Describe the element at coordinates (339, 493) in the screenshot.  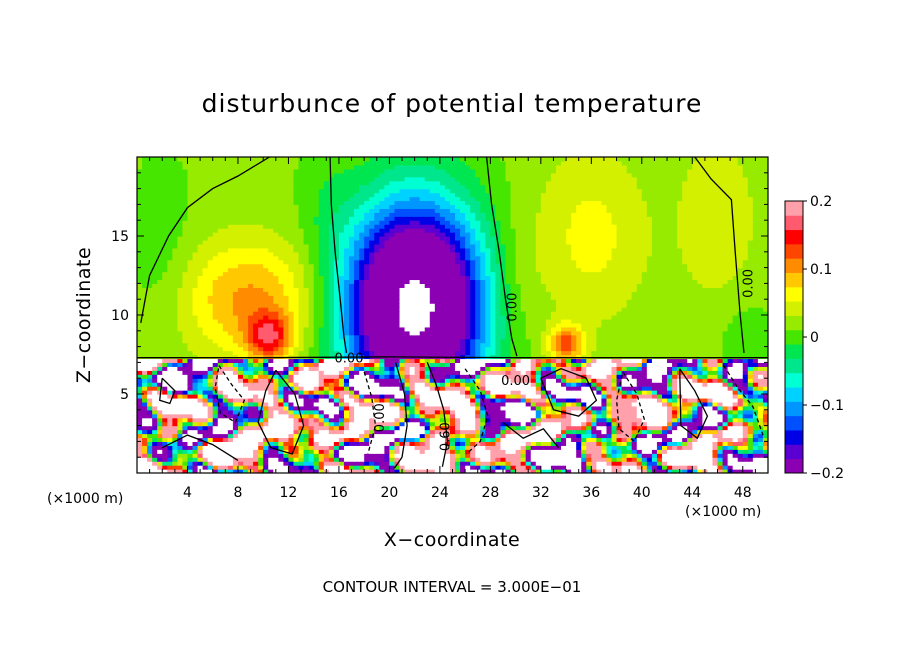
I see `x-tick-label: 16` at that location.